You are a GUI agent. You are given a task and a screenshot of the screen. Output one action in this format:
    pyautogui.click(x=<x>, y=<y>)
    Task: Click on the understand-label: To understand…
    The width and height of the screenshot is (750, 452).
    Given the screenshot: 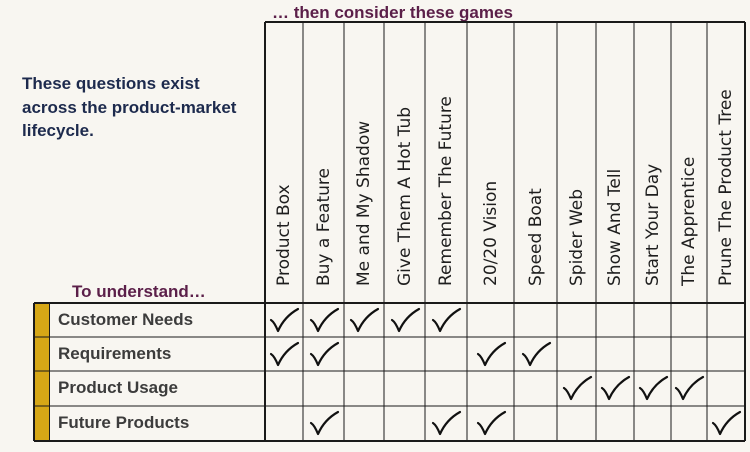 What is the action you would take?
    pyautogui.click(x=139, y=291)
    